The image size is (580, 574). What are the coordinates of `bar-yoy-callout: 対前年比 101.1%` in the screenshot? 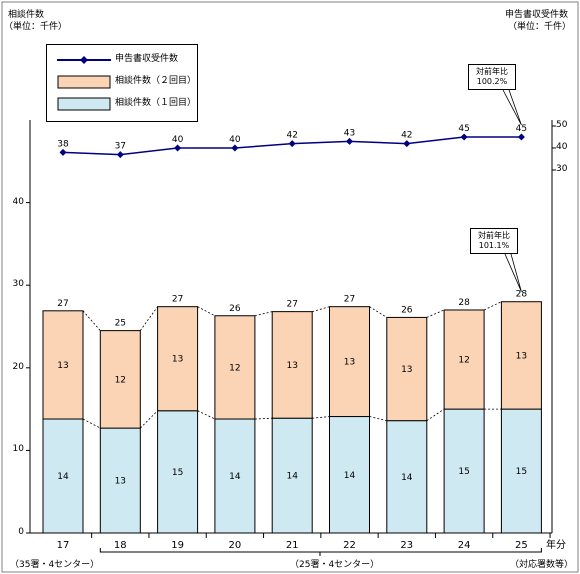 It's located at (494, 241).